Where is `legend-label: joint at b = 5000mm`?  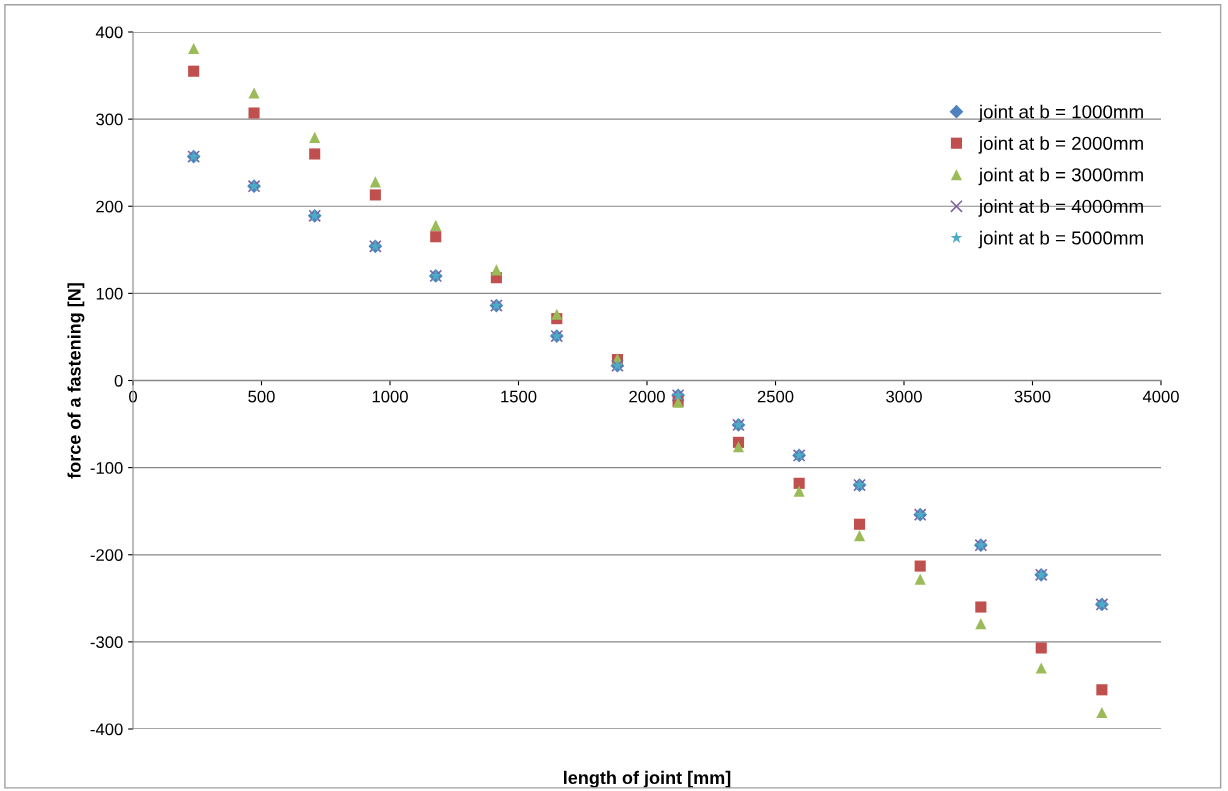 legend-label: joint at b = 5000mm is located at coordinates (1060, 239).